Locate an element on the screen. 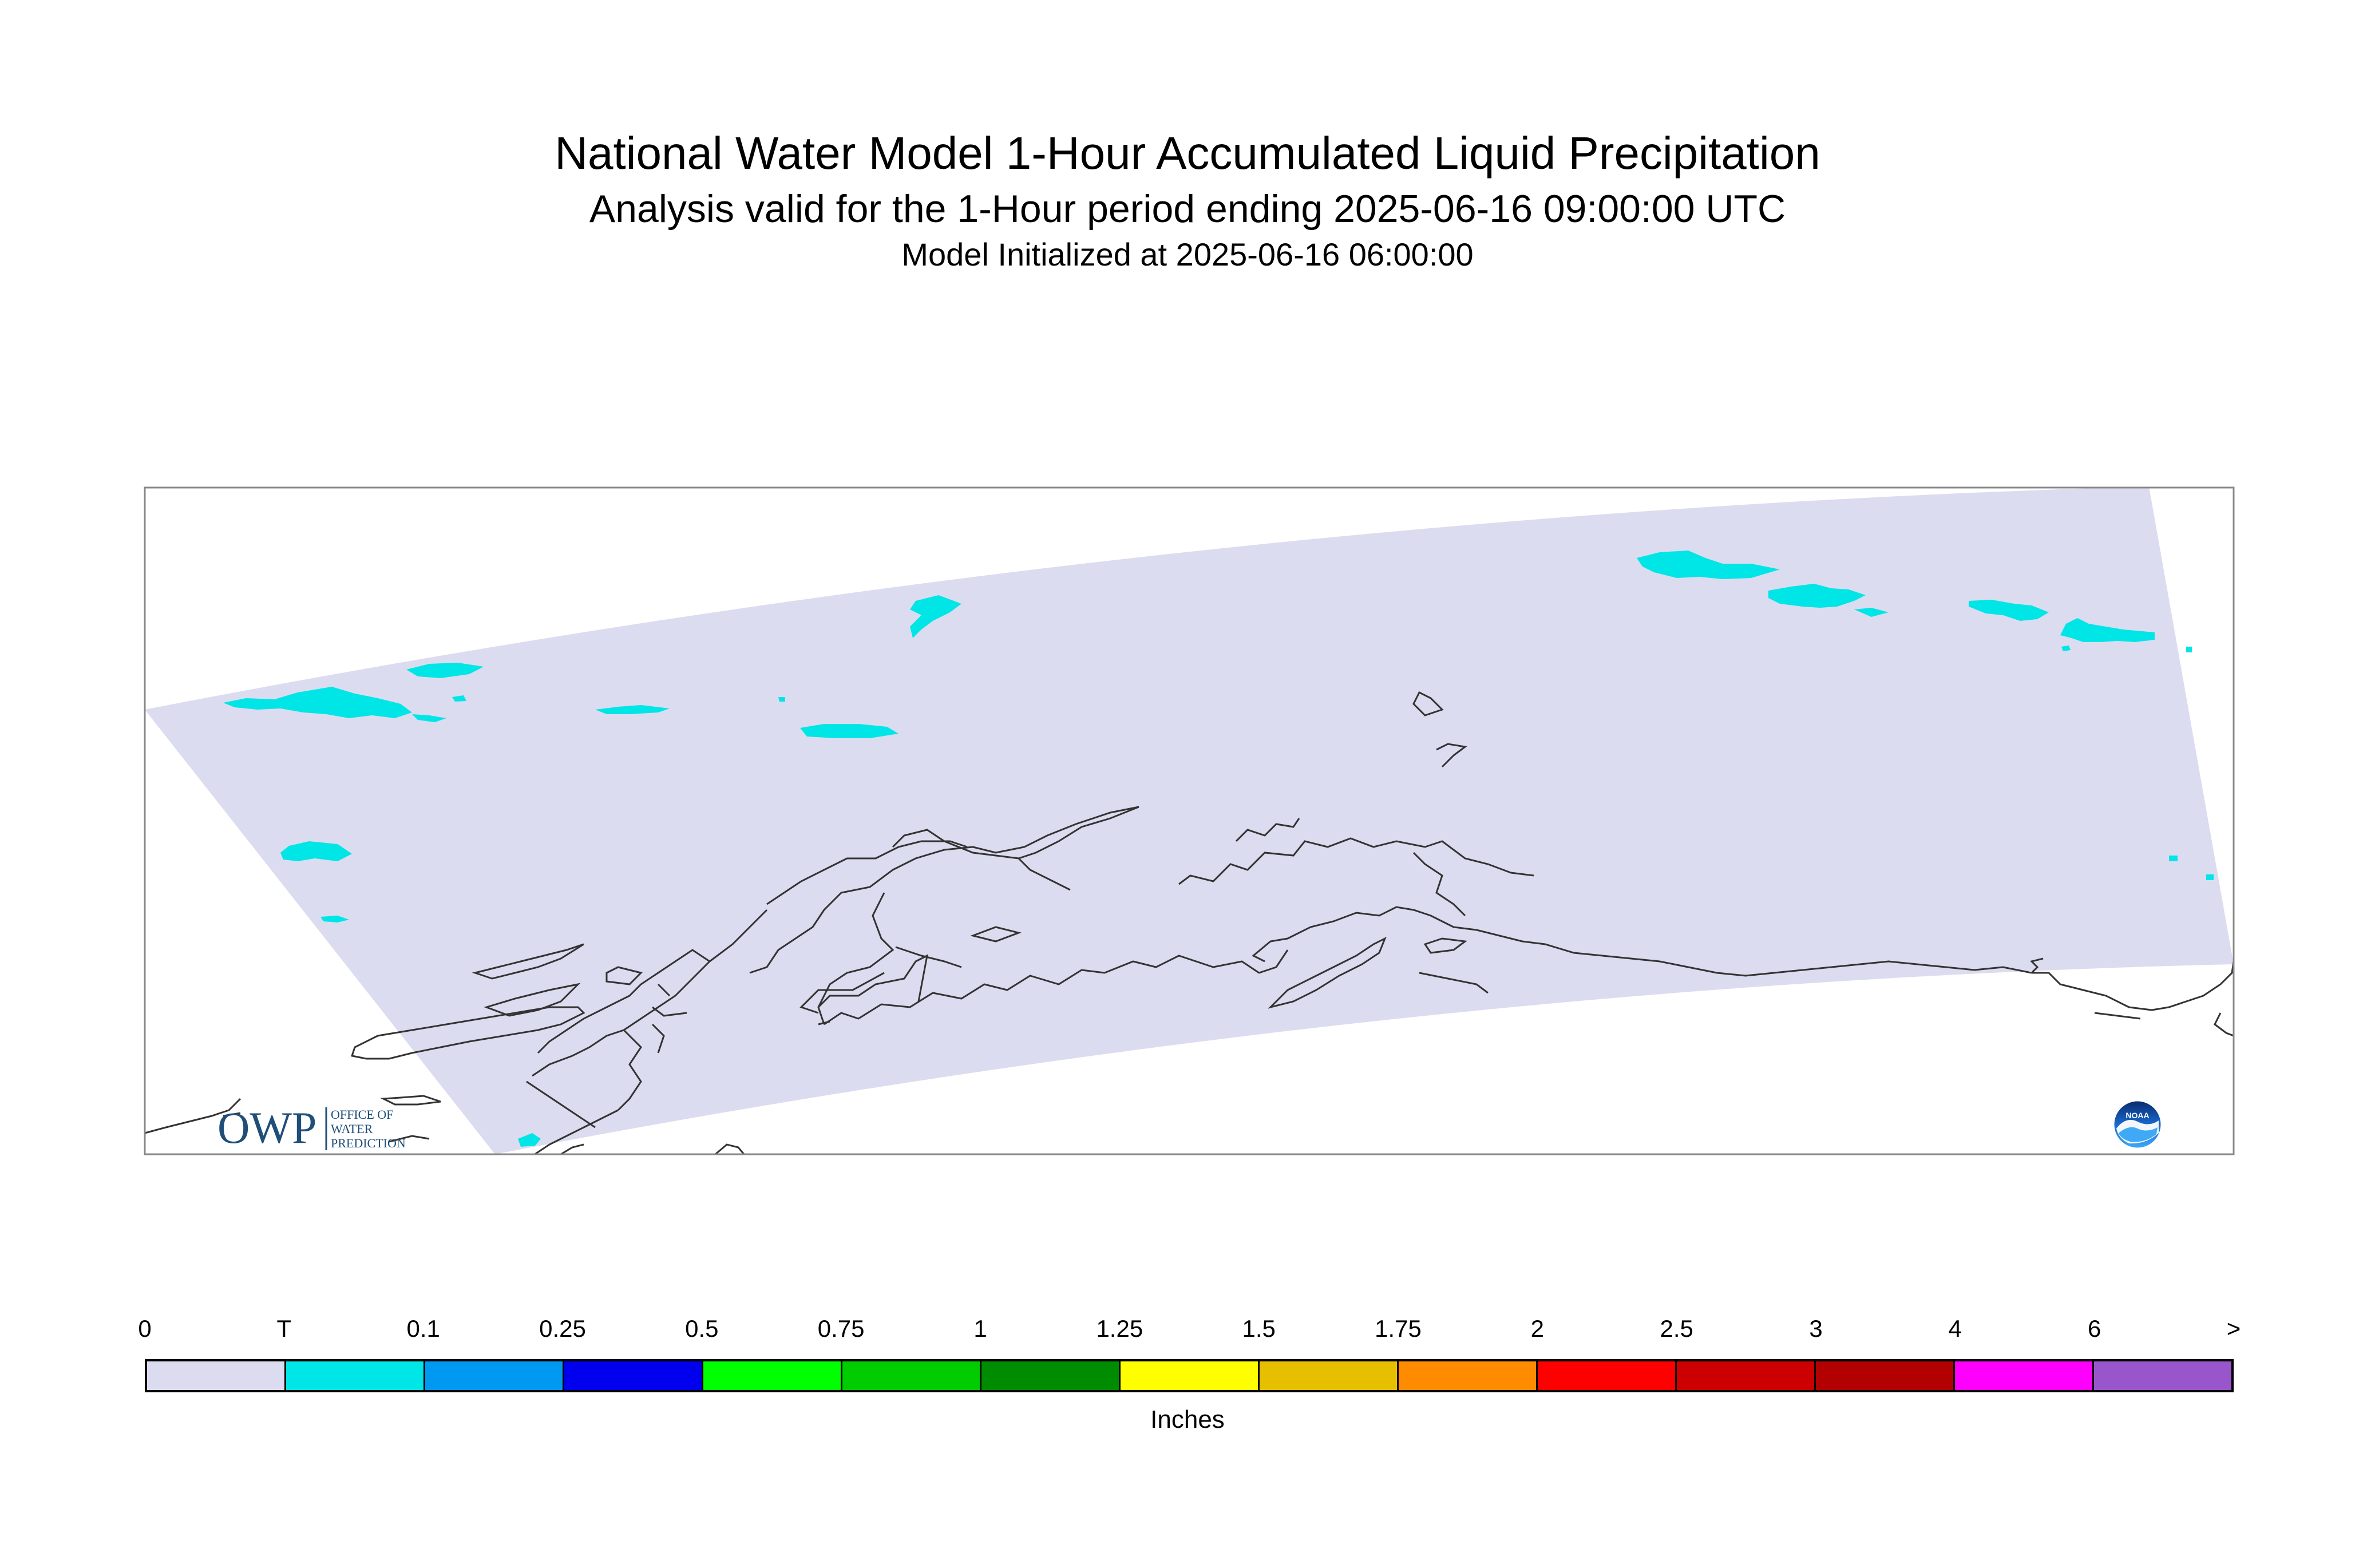 The height and width of the screenshot is (1568, 2375). legend-tick-label: 0.1 is located at coordinates (423, 1328).